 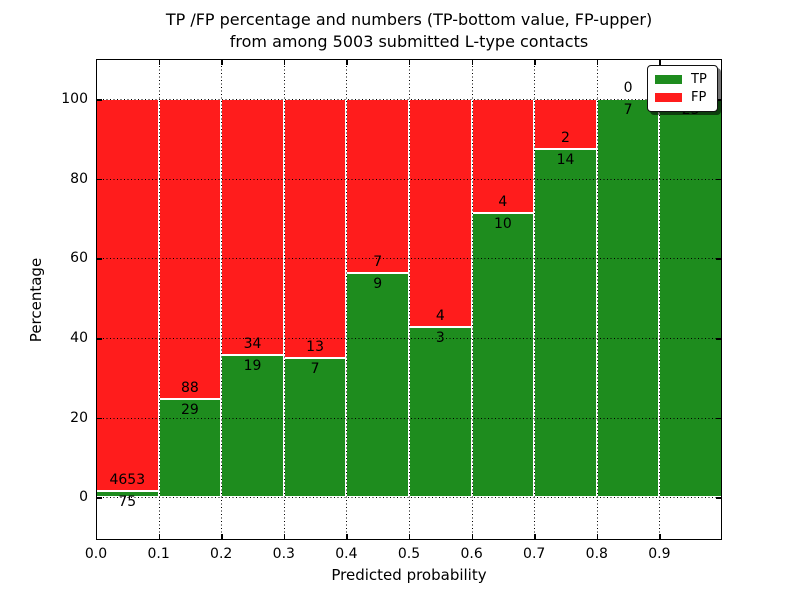 What do you see at coordinates (668, 97) in the screenshot?
I see `fp-legend-swatch` at bounding box center [668, 97].